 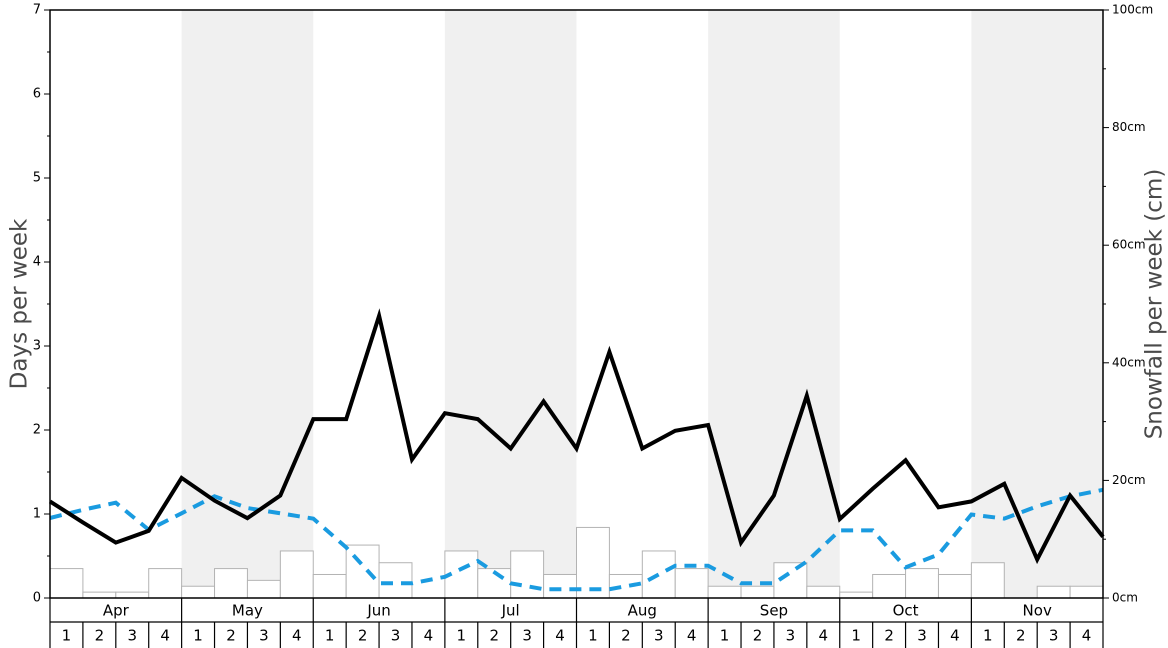 What do you see at coordinates (1155, 304) in the screenshot?
I see `right-axis-label: Snowfall per week (cm)` at bounding box center [1155, 304].